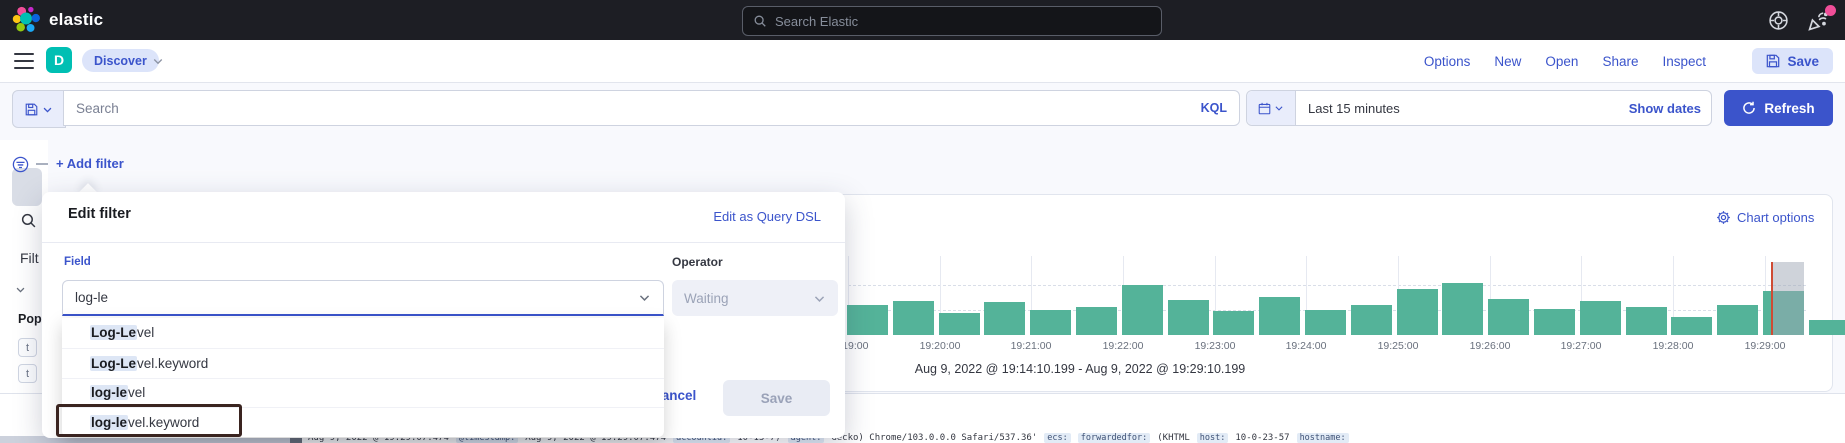 The height and width of the screenshot is (443, 1845). Describe the element at coordinates (1778, 108) in the screenshot. I see `refresh-button: Refresh` at that location.